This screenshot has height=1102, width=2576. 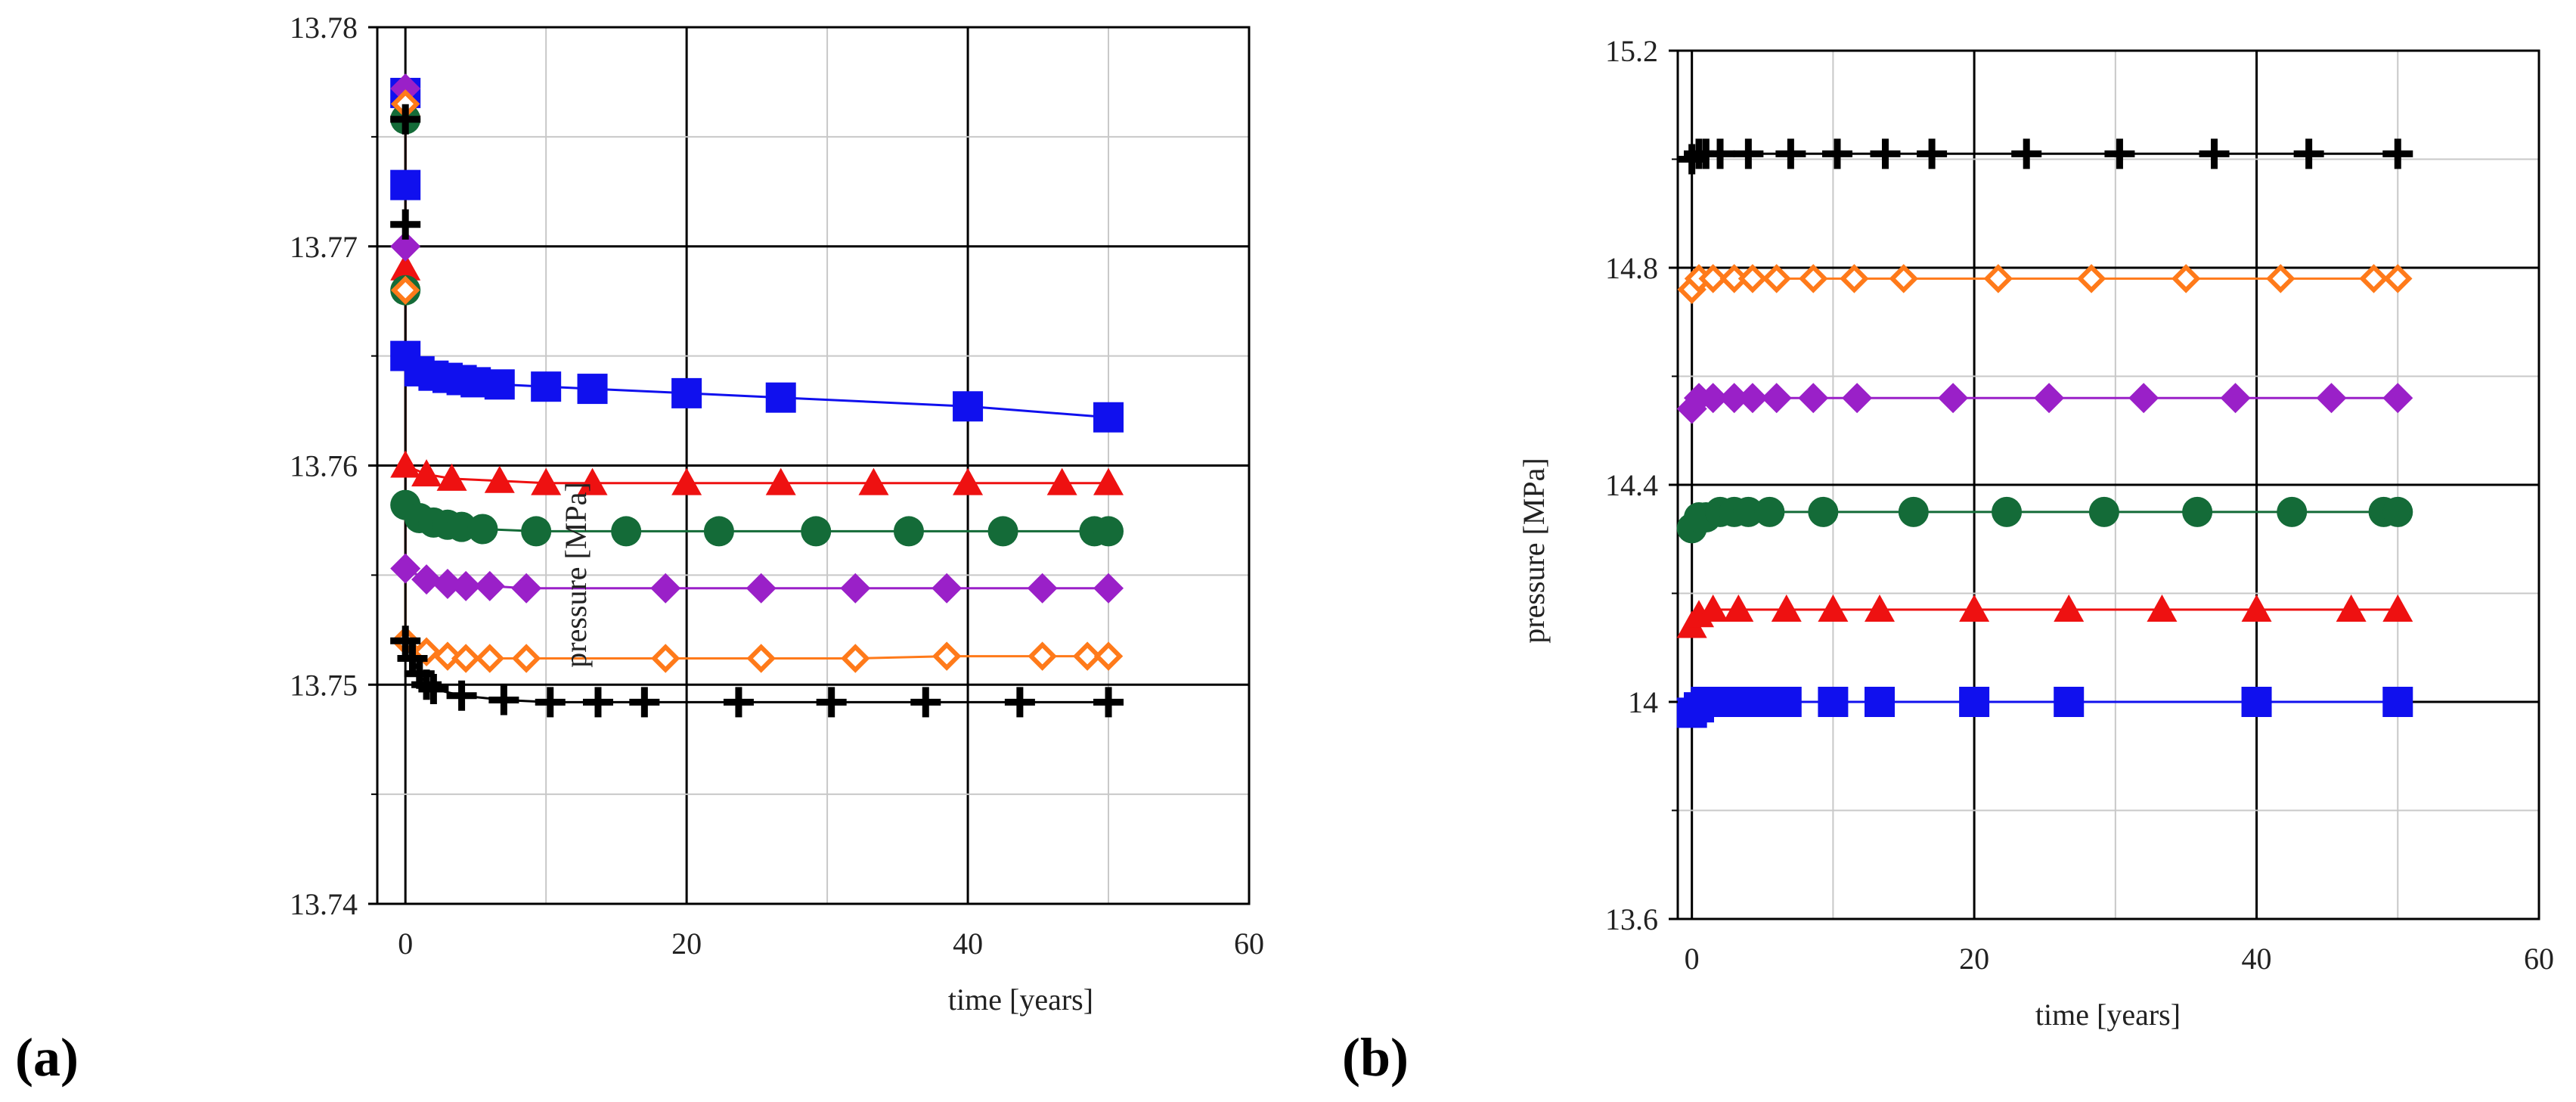 I want to click on y-tick-label: 15.2, so click(x=1632, y=51).